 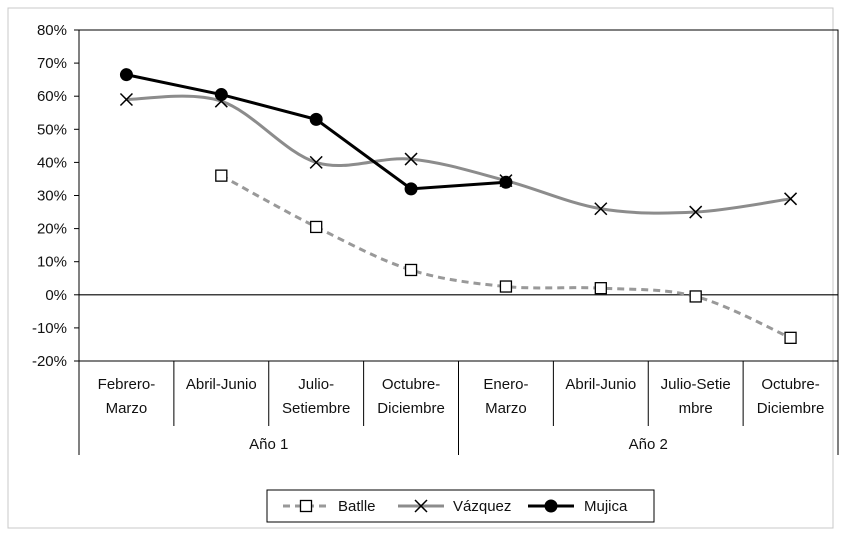 What do you see at coordinates (696, 384) in the screenshot?
I see `category-label: Julio-Setie` at bounding box center [696, 384].